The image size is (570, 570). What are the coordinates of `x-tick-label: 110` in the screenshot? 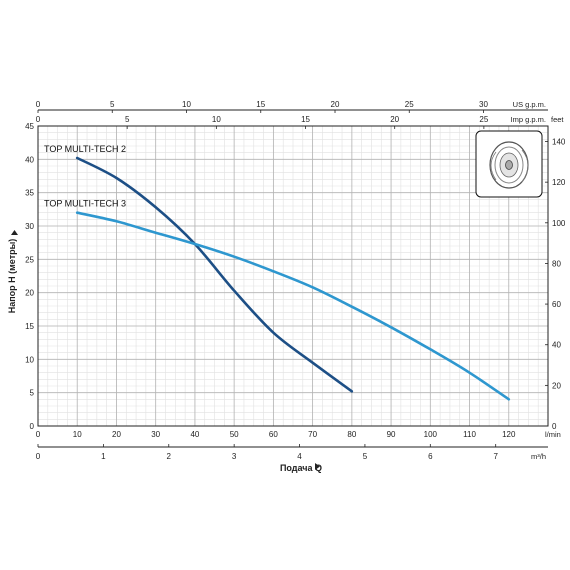 It's located at (469, 434).